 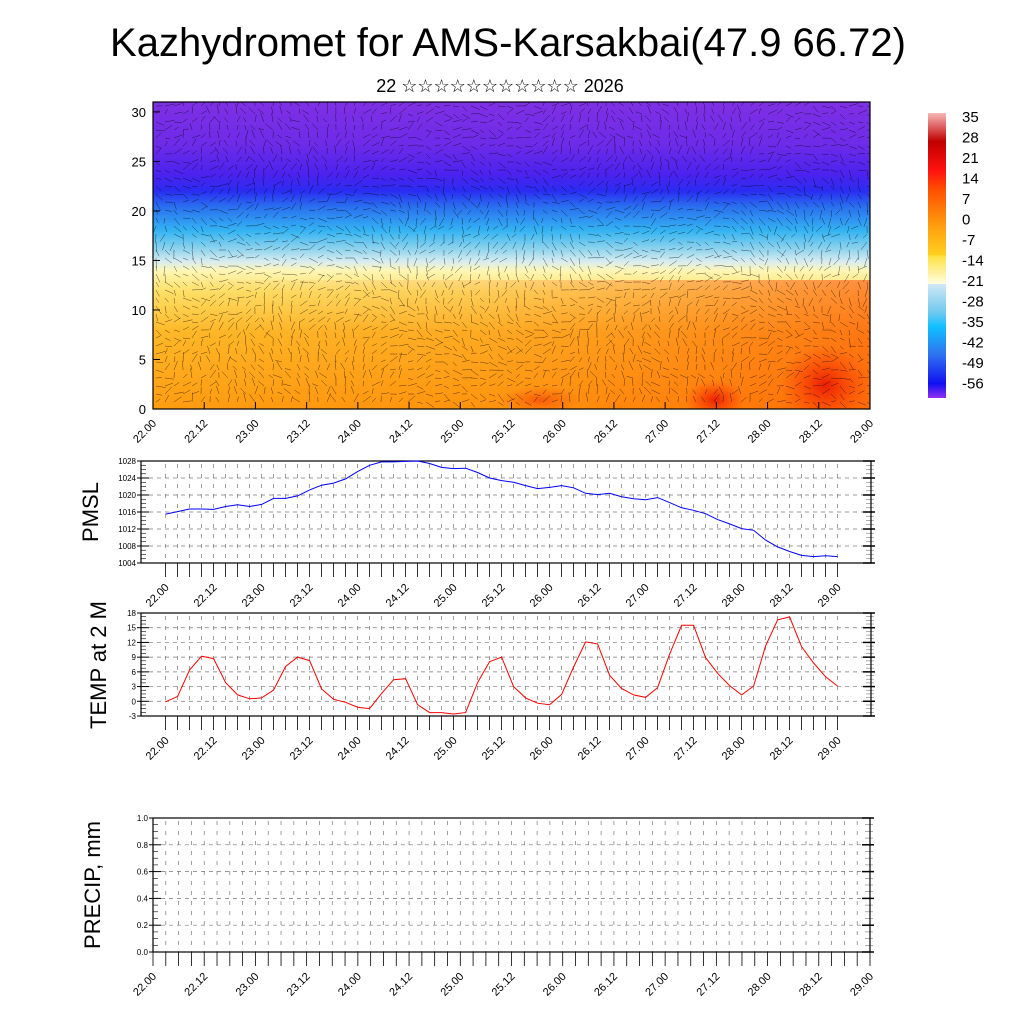 I want to click on x-tick-label: 29.00, so click(x=830, y=596).